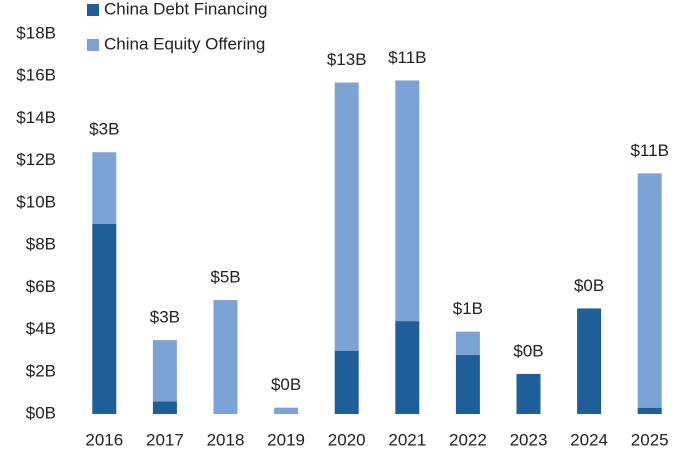 This screenshot has width=681, height=461. Describe the element at coordinates (225, 276) in the screenshot. I see `data-label: $5B` at that location.